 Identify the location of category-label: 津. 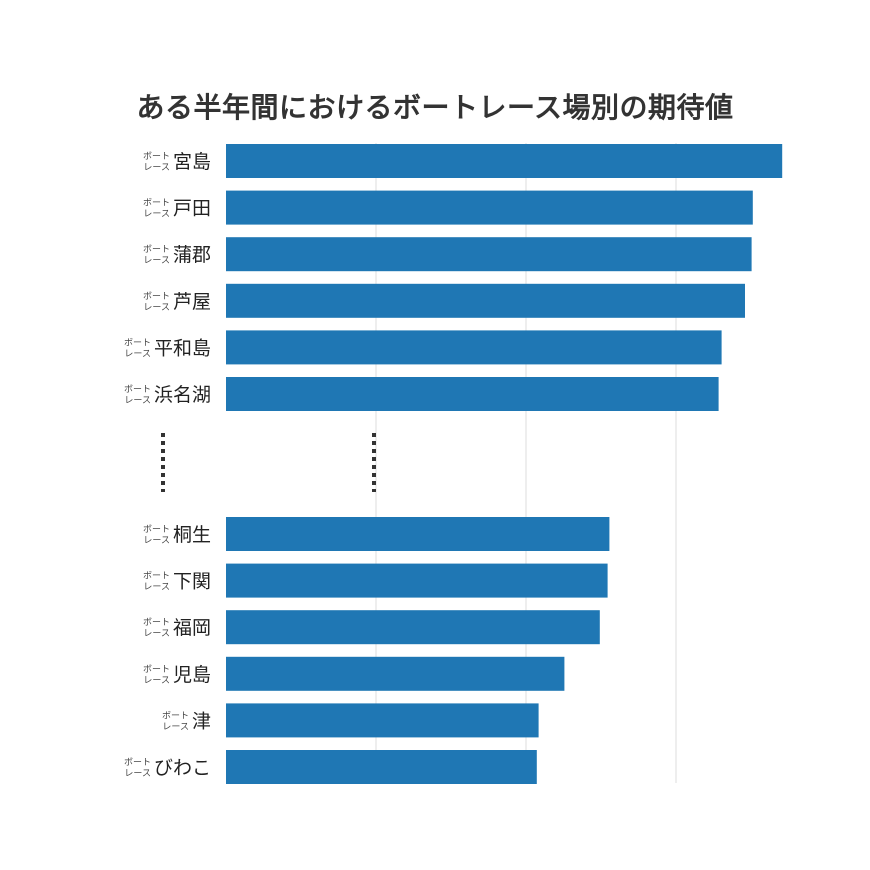
(201, 721).